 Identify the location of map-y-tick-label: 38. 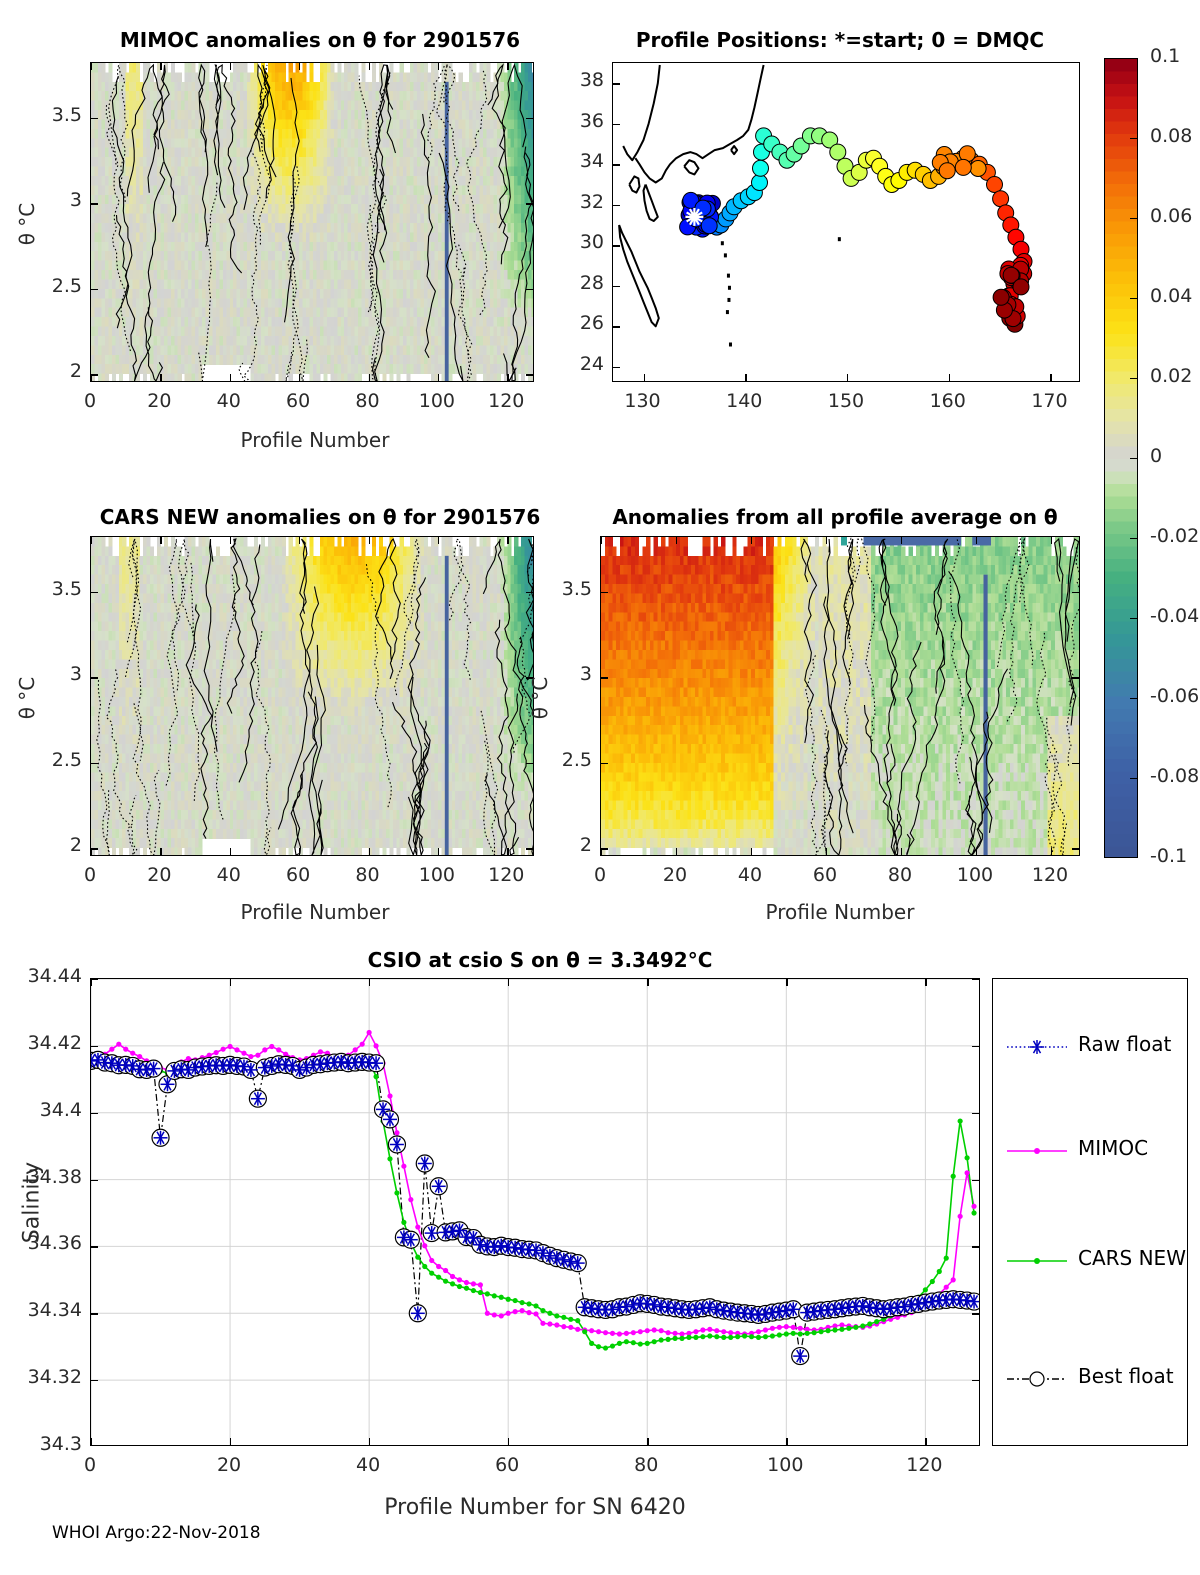
(591, 80).